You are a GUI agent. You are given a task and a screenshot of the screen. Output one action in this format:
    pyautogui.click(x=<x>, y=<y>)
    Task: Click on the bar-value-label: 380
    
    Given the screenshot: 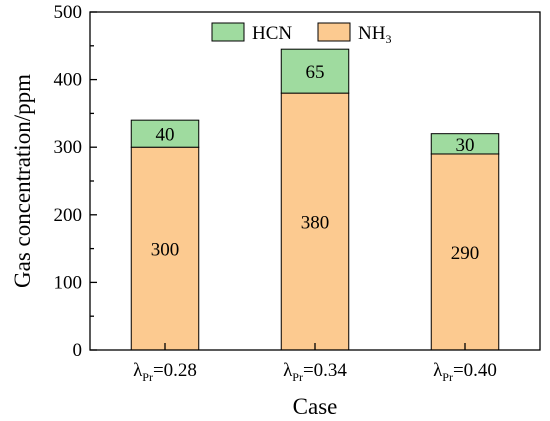 What is the action you would take?
    pyautogui.click(x=315, y=223)
    